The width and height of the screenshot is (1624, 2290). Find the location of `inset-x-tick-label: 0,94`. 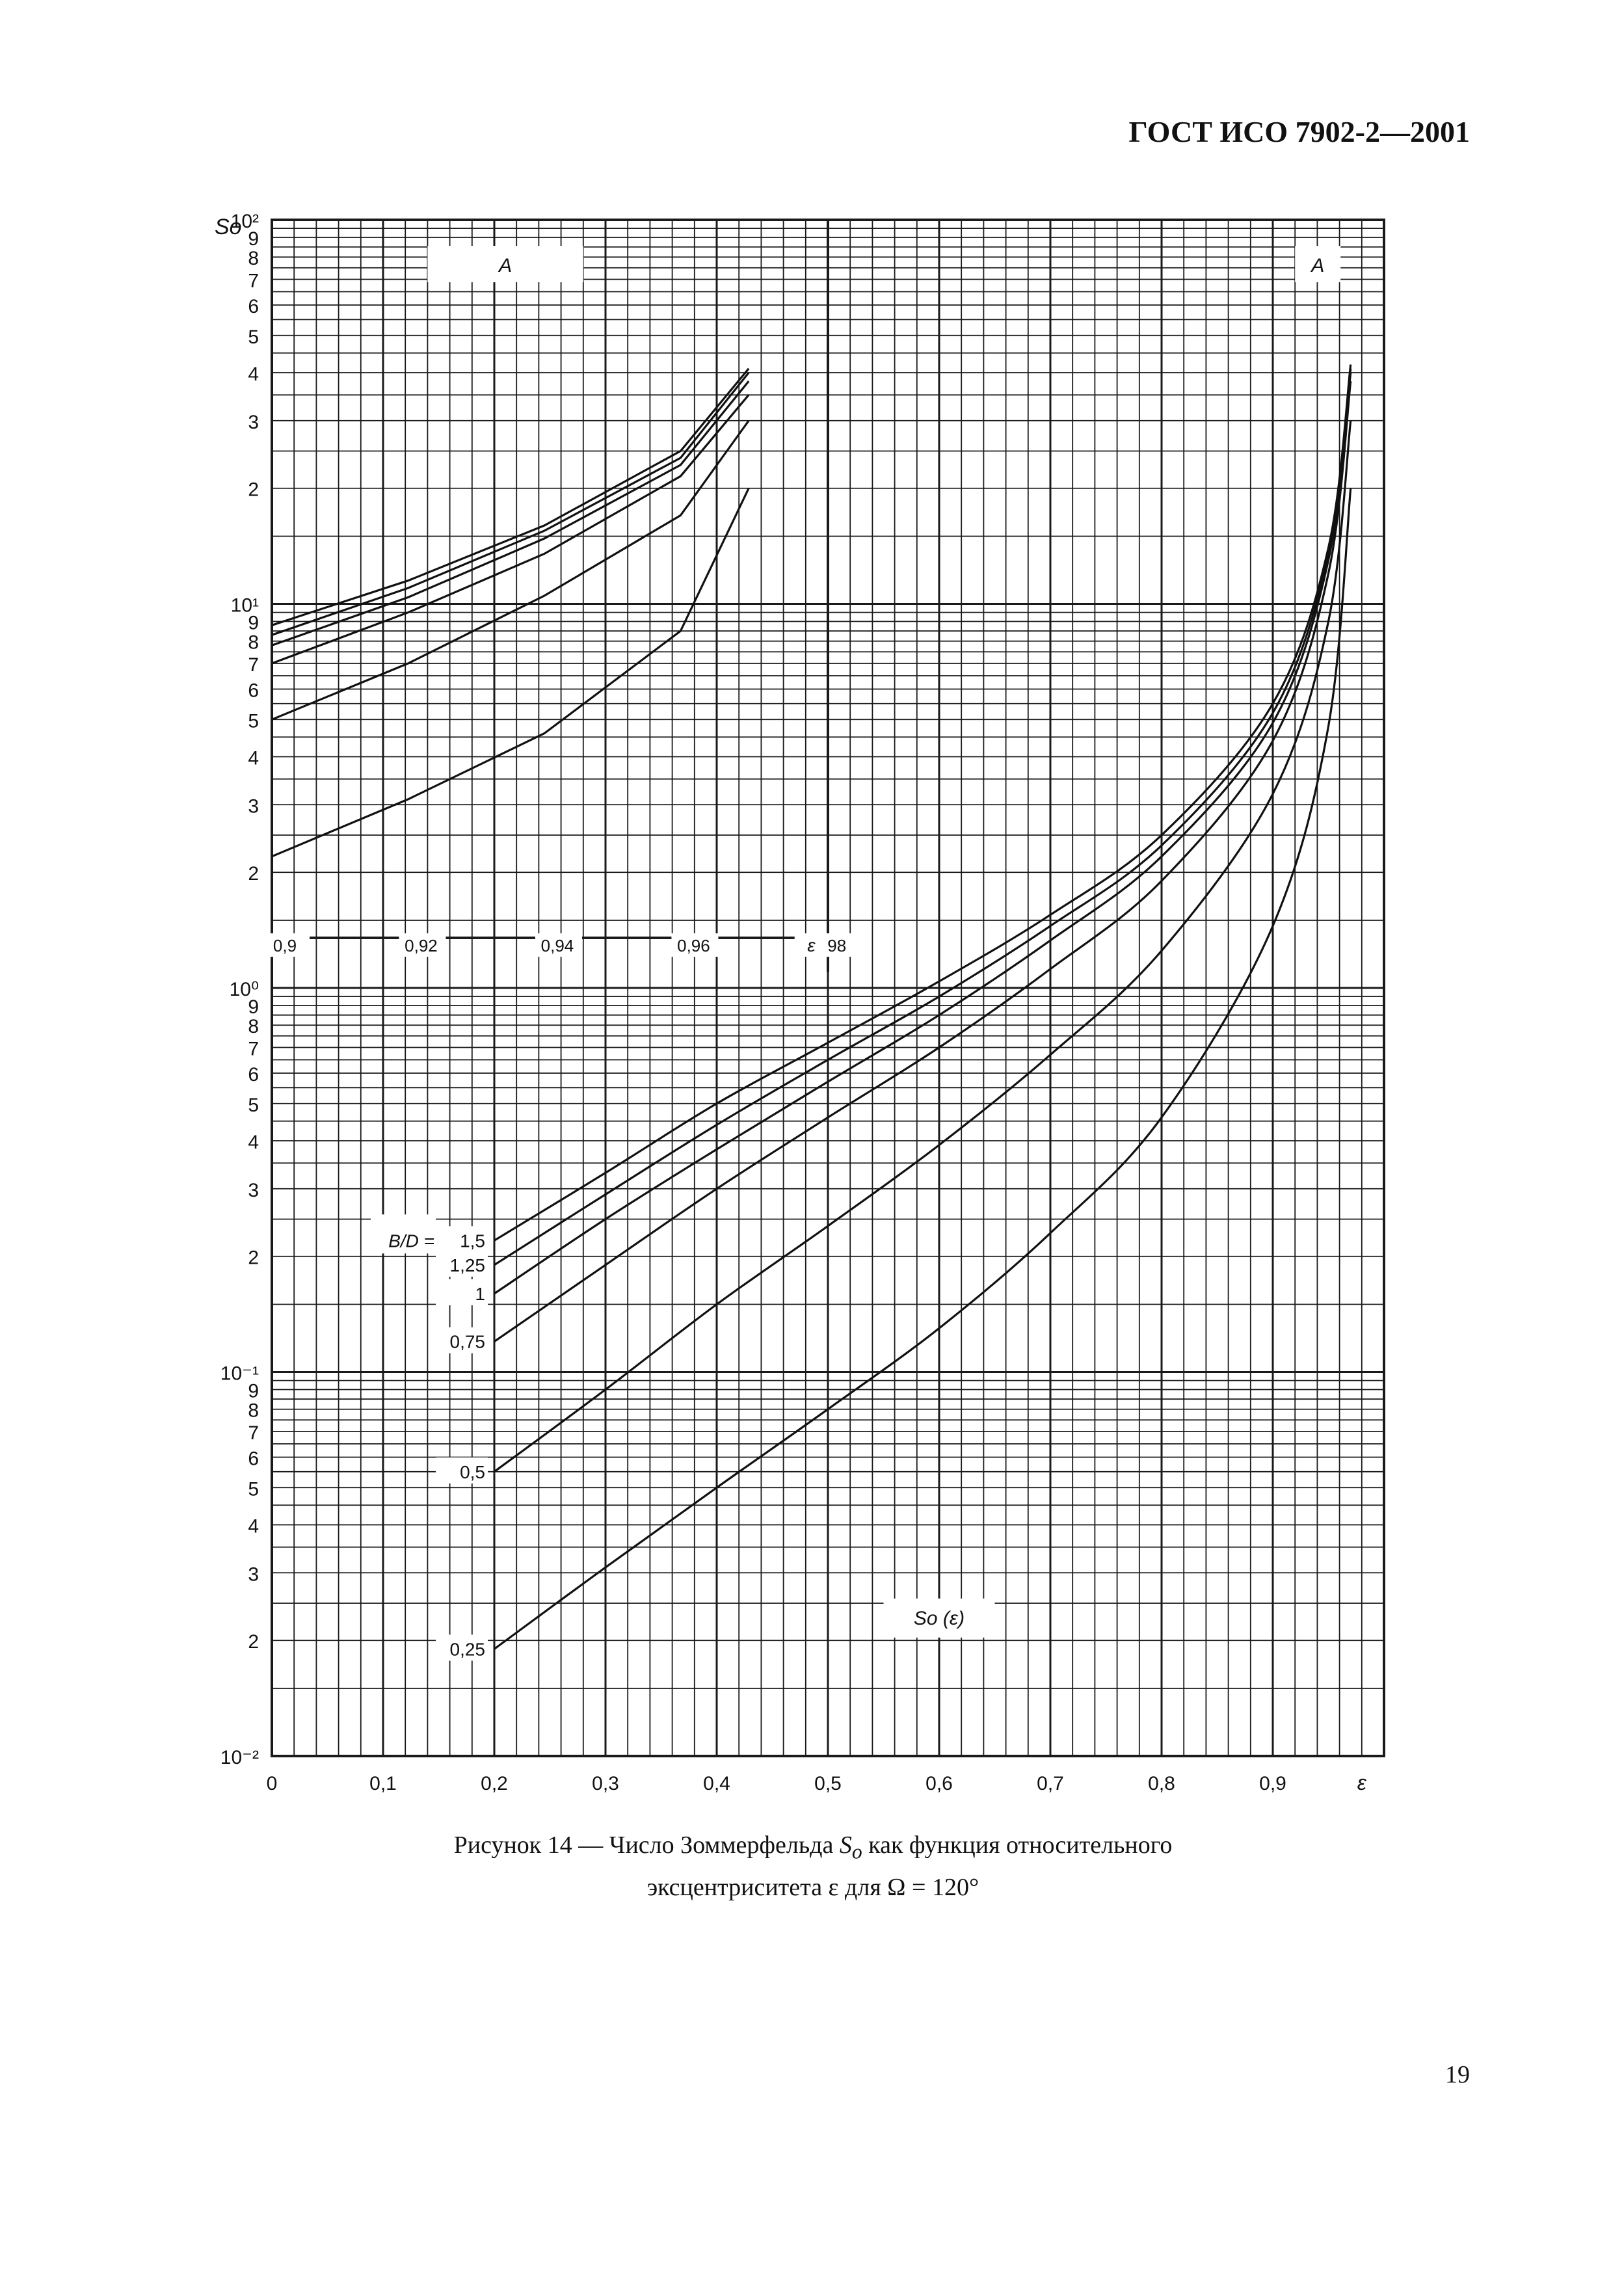

inset-x-tick-label: 0,94 is located at coordinates (557, 945).